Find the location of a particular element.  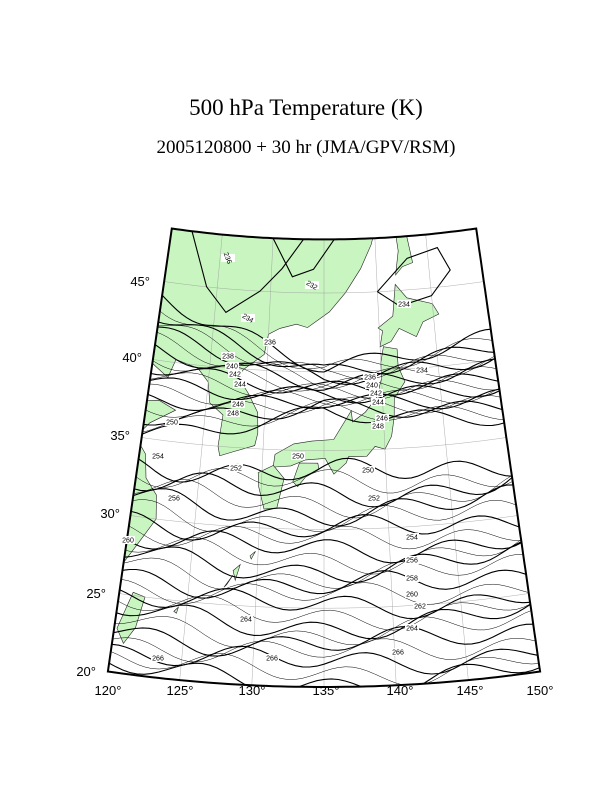

longitude-label: 150° is located at coordinates (540, 690).